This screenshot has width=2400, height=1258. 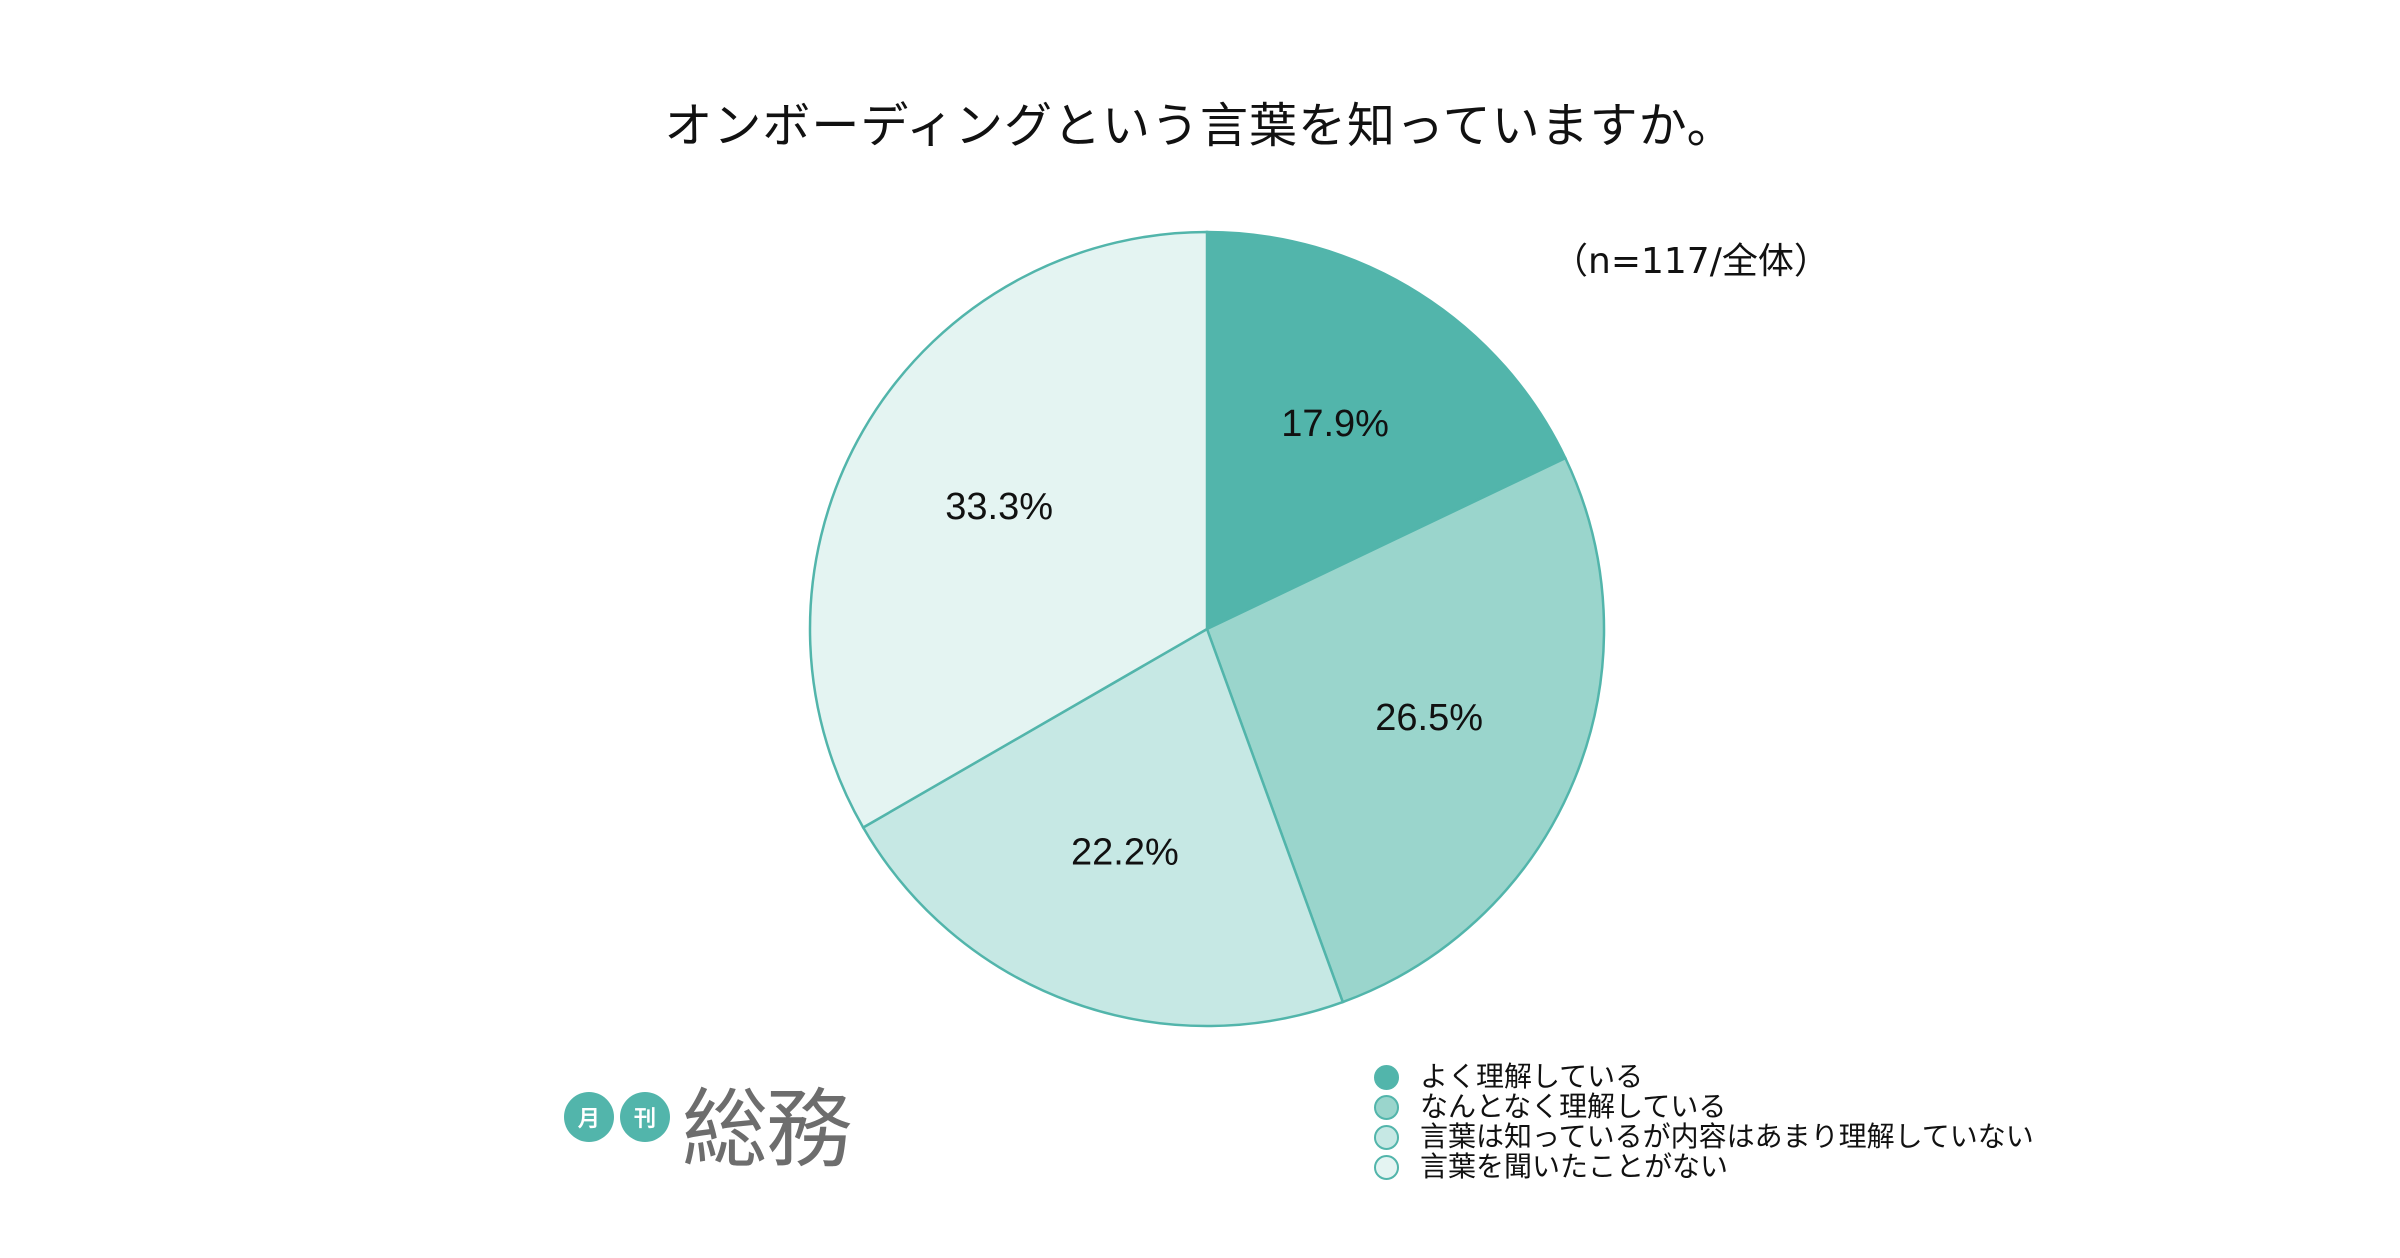 I want to click on legend-item: 言葉を聞いたことがない, so click(x=1704, y=1167).